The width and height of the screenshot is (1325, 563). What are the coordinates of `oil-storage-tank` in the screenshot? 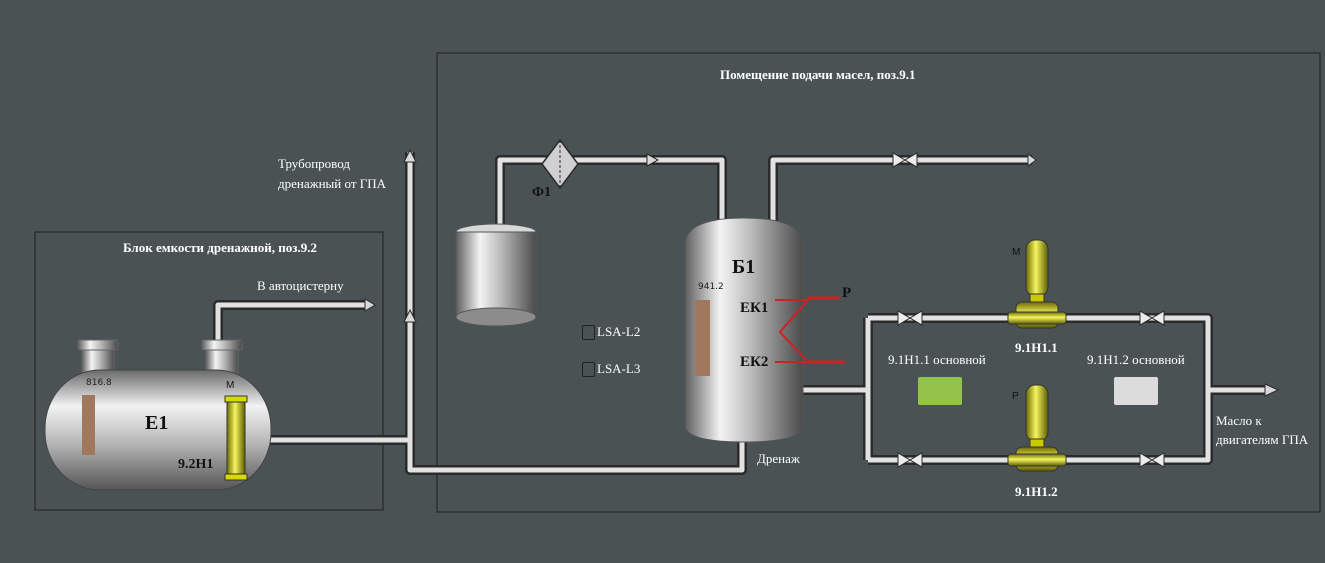 It's located at (496, 275).